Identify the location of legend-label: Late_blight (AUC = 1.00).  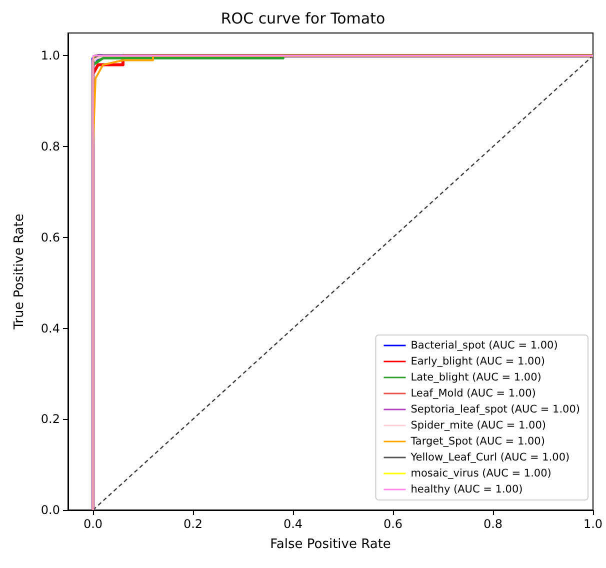
(476, 378).